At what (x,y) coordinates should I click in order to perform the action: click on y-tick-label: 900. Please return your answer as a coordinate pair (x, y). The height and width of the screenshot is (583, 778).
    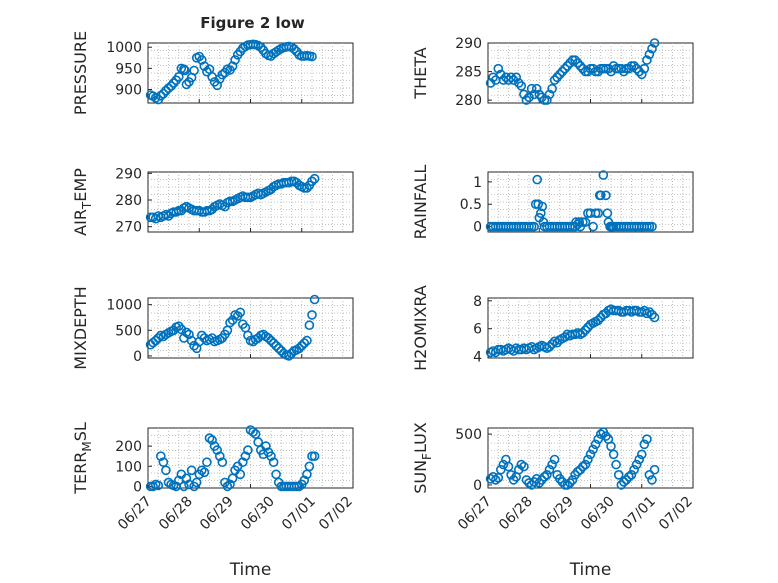
    Looking at the image, I should click on (128, 90).